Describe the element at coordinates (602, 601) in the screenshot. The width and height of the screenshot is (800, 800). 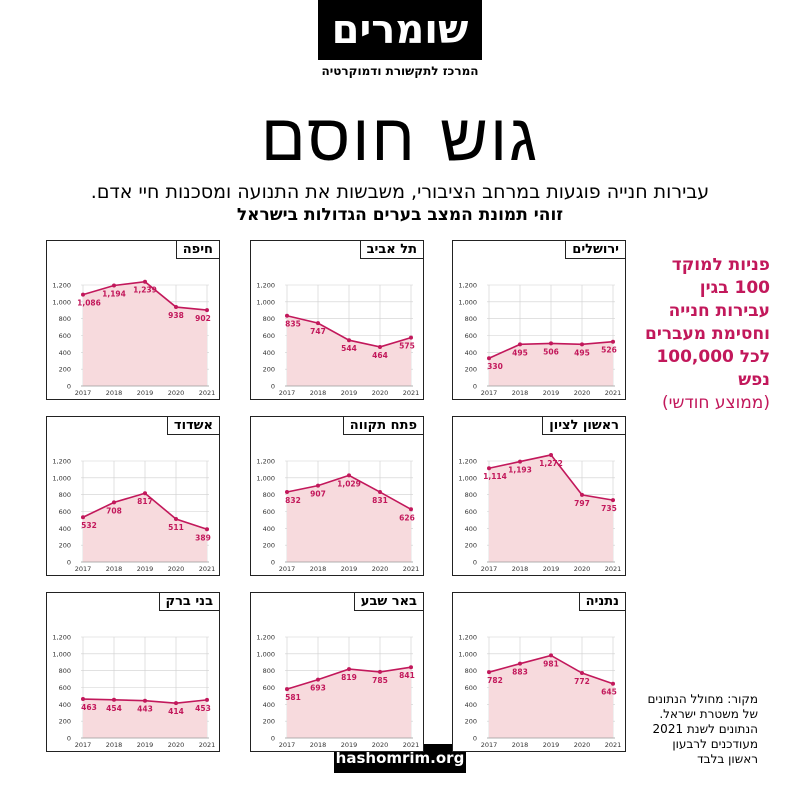
I see `city-label: נתניה` at that location.